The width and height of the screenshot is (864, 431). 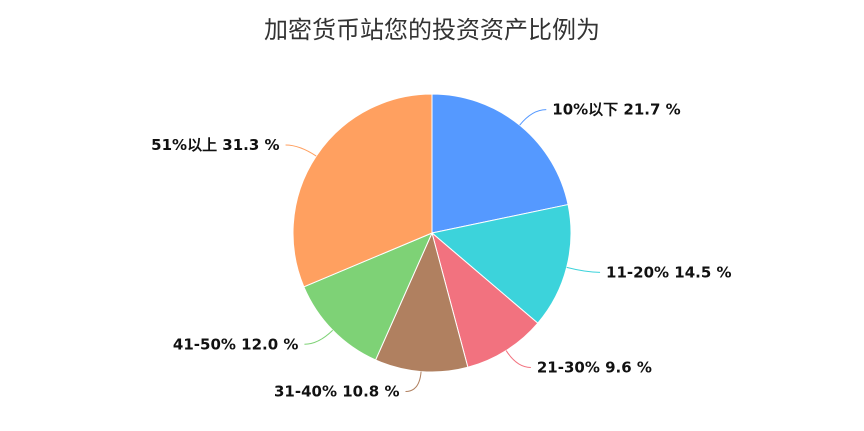 What do you see at coordinates (337, 392) in the screenshot?
I see `pie-slice-label: 31-40% 10.8 %` at bounding box center [337, 392].